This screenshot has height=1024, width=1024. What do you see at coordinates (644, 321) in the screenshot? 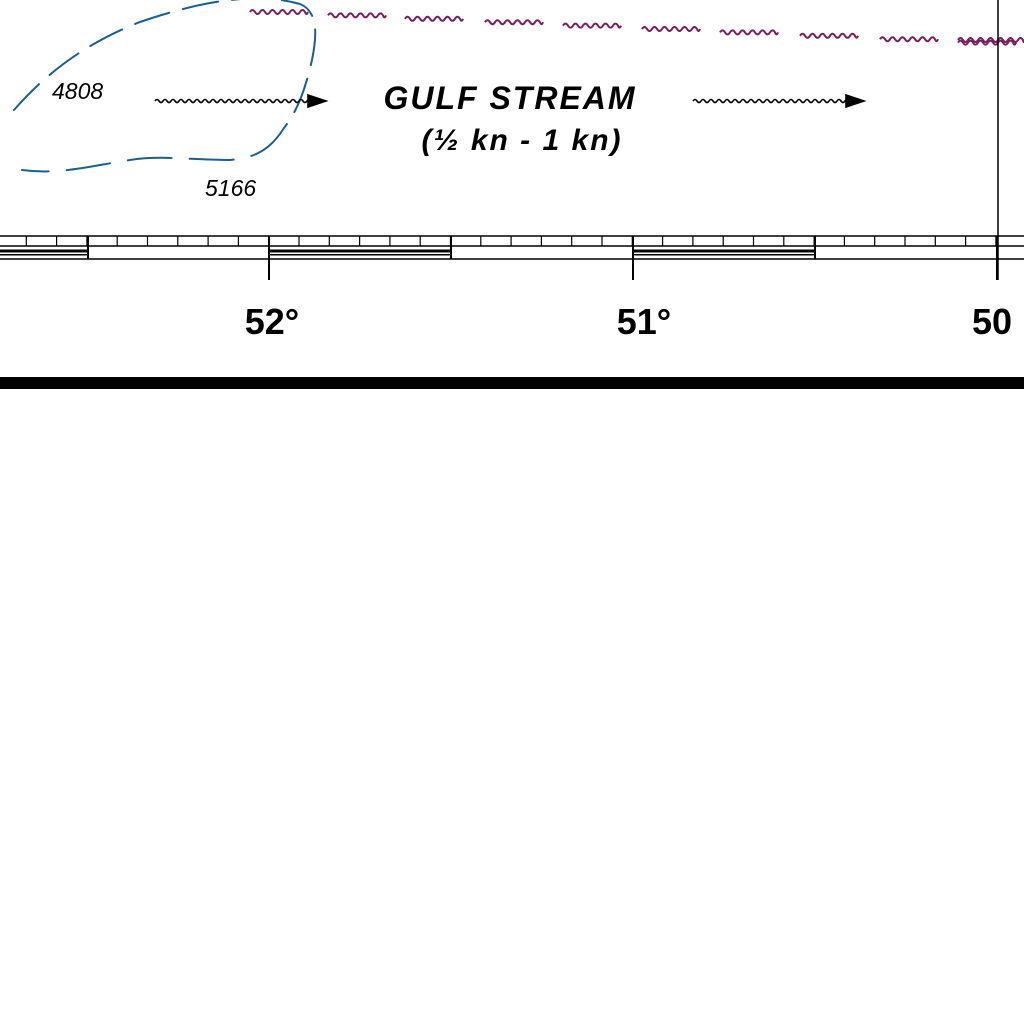
I see `longitude-label-51: 51°` at bounding box center [644, 321].